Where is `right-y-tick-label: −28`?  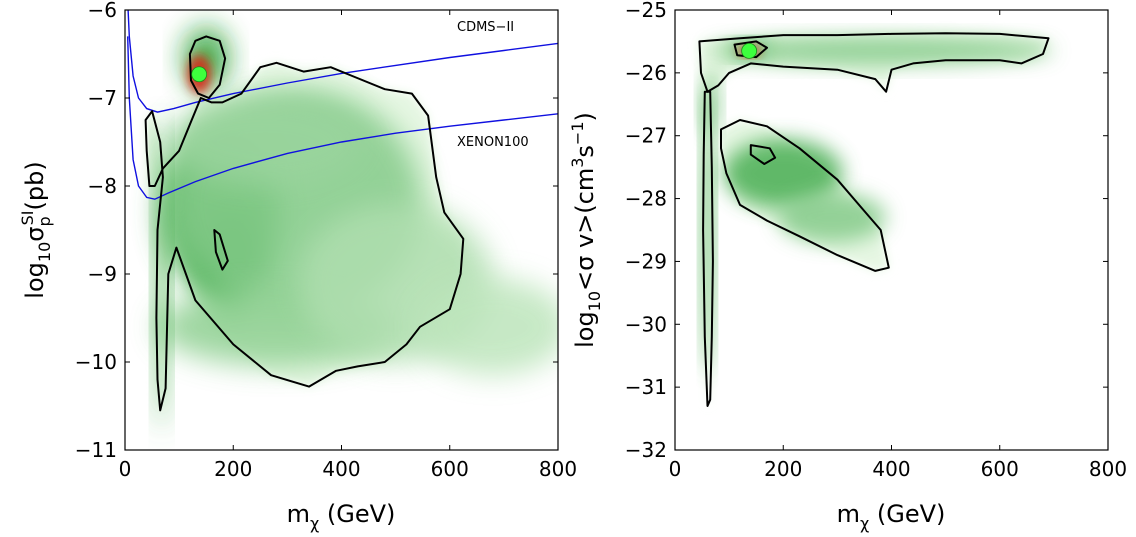
right-y-tick-label: −28 is located at coordinates (646, 199).